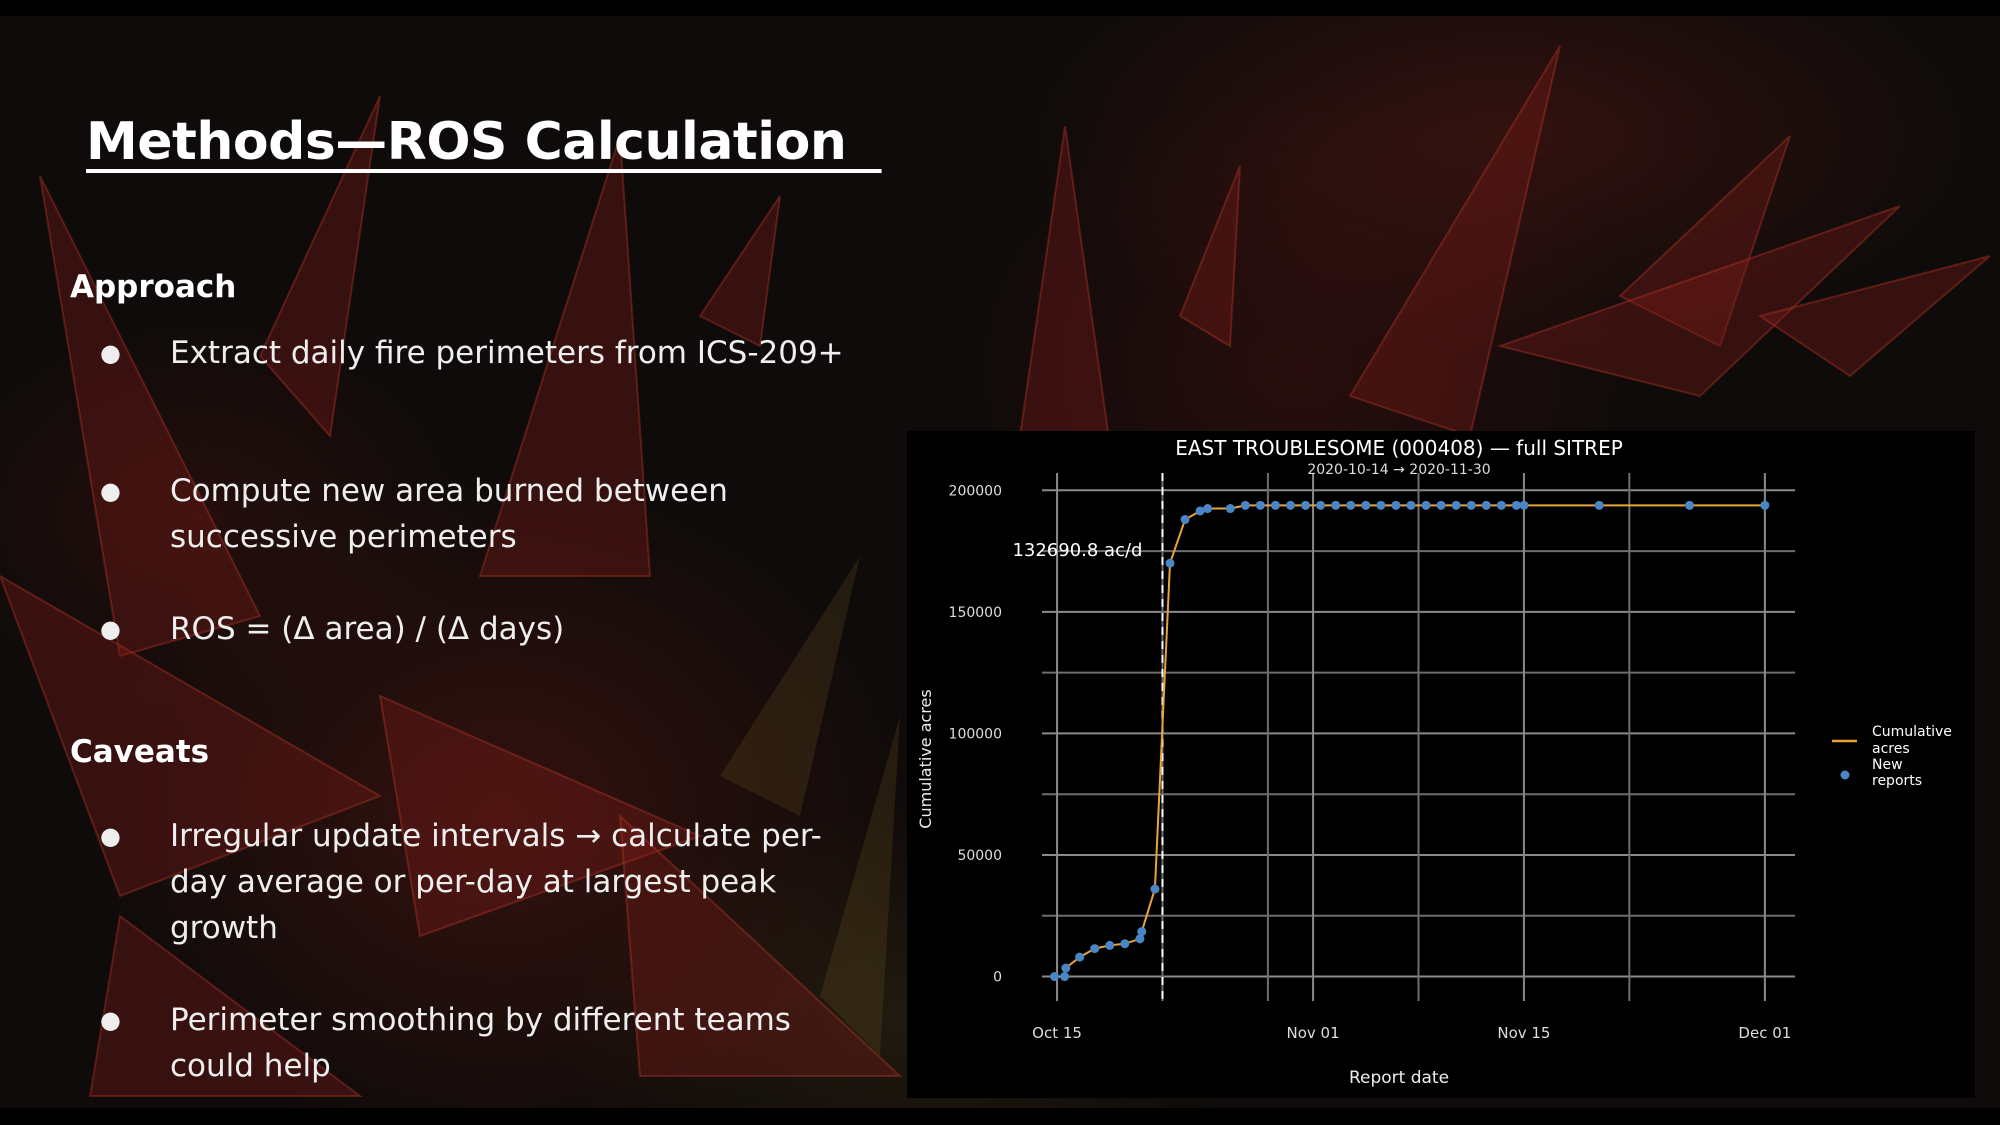 This screenshot has height=1125, width=2000. I want to click on y-tick-label: 0, so click(997, 978).